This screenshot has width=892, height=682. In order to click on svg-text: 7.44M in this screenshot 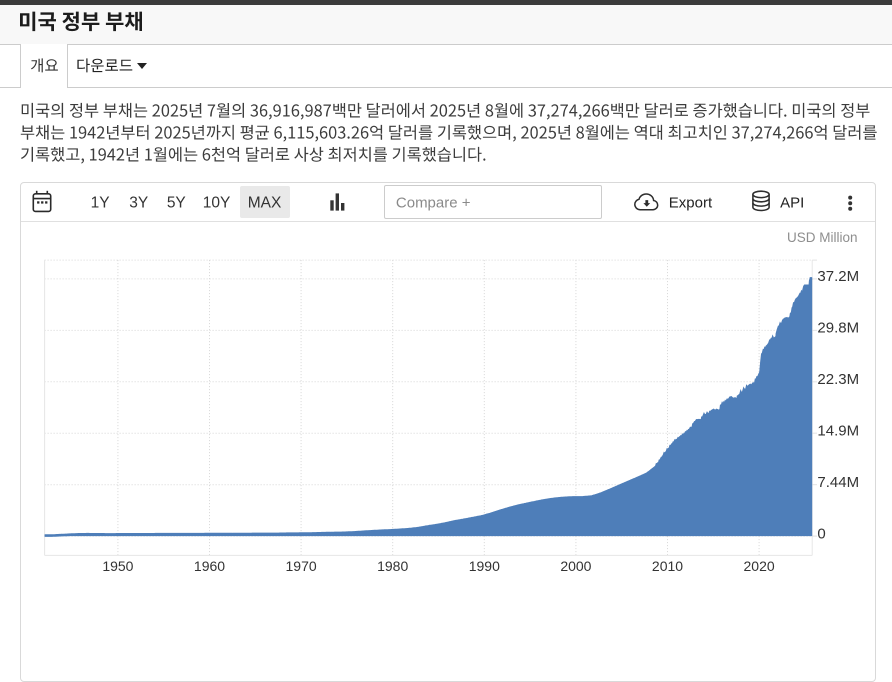, I will do `click(838, 482)`.